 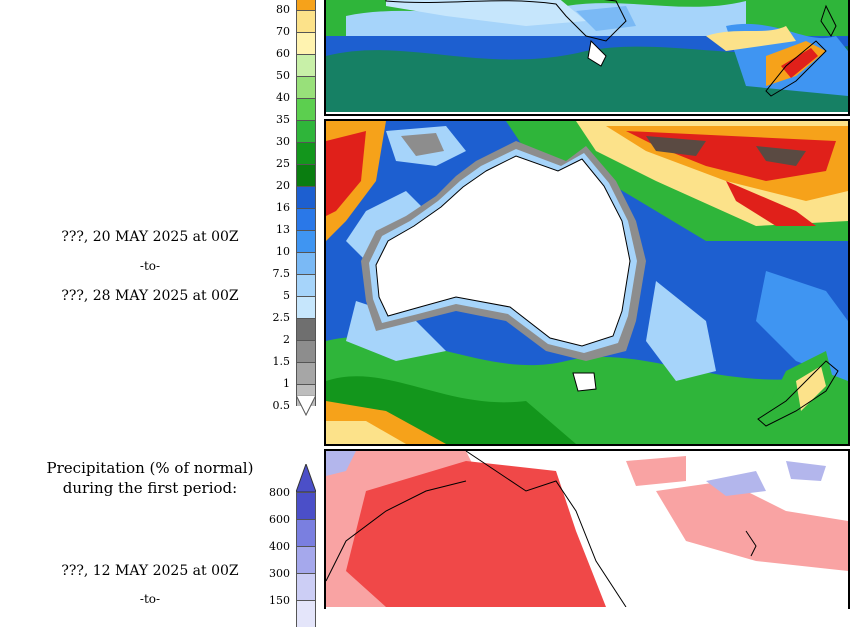 I want to click on lower-colorbar-arrow, so click(x=306, y=478).